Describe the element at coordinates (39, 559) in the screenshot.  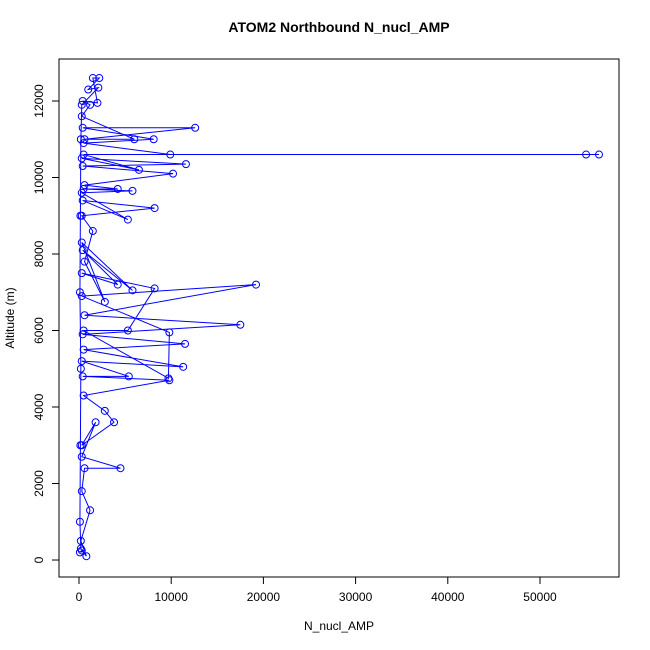
I see `y-tick-label: 0` at that location.